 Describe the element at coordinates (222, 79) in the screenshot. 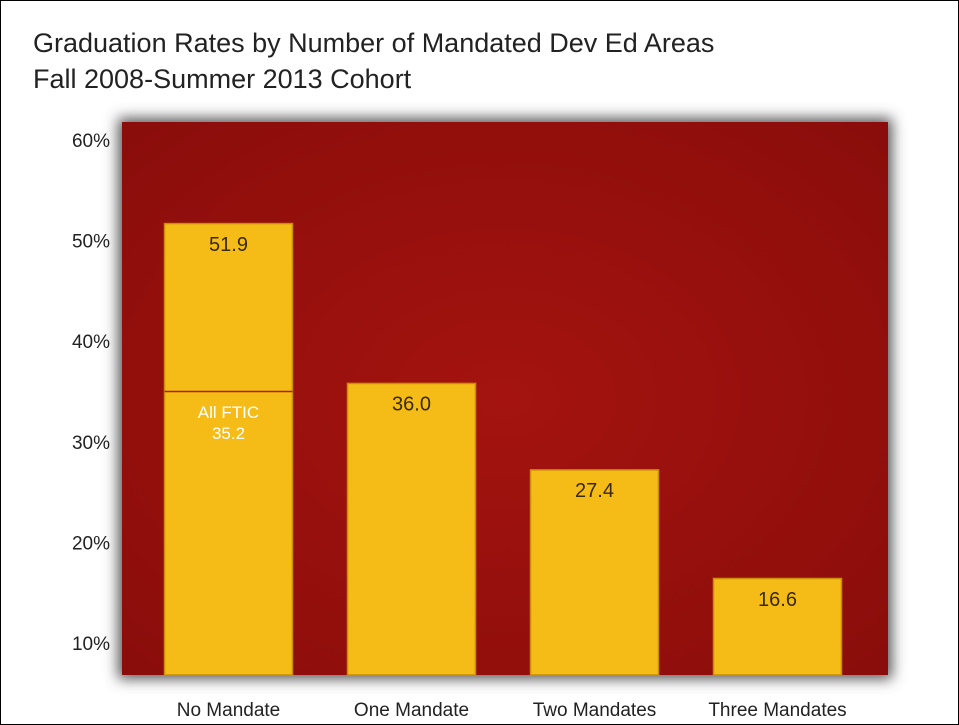

I see `chart-subtitle: Fall 2008-Summer 2013 Cohort` at that location.